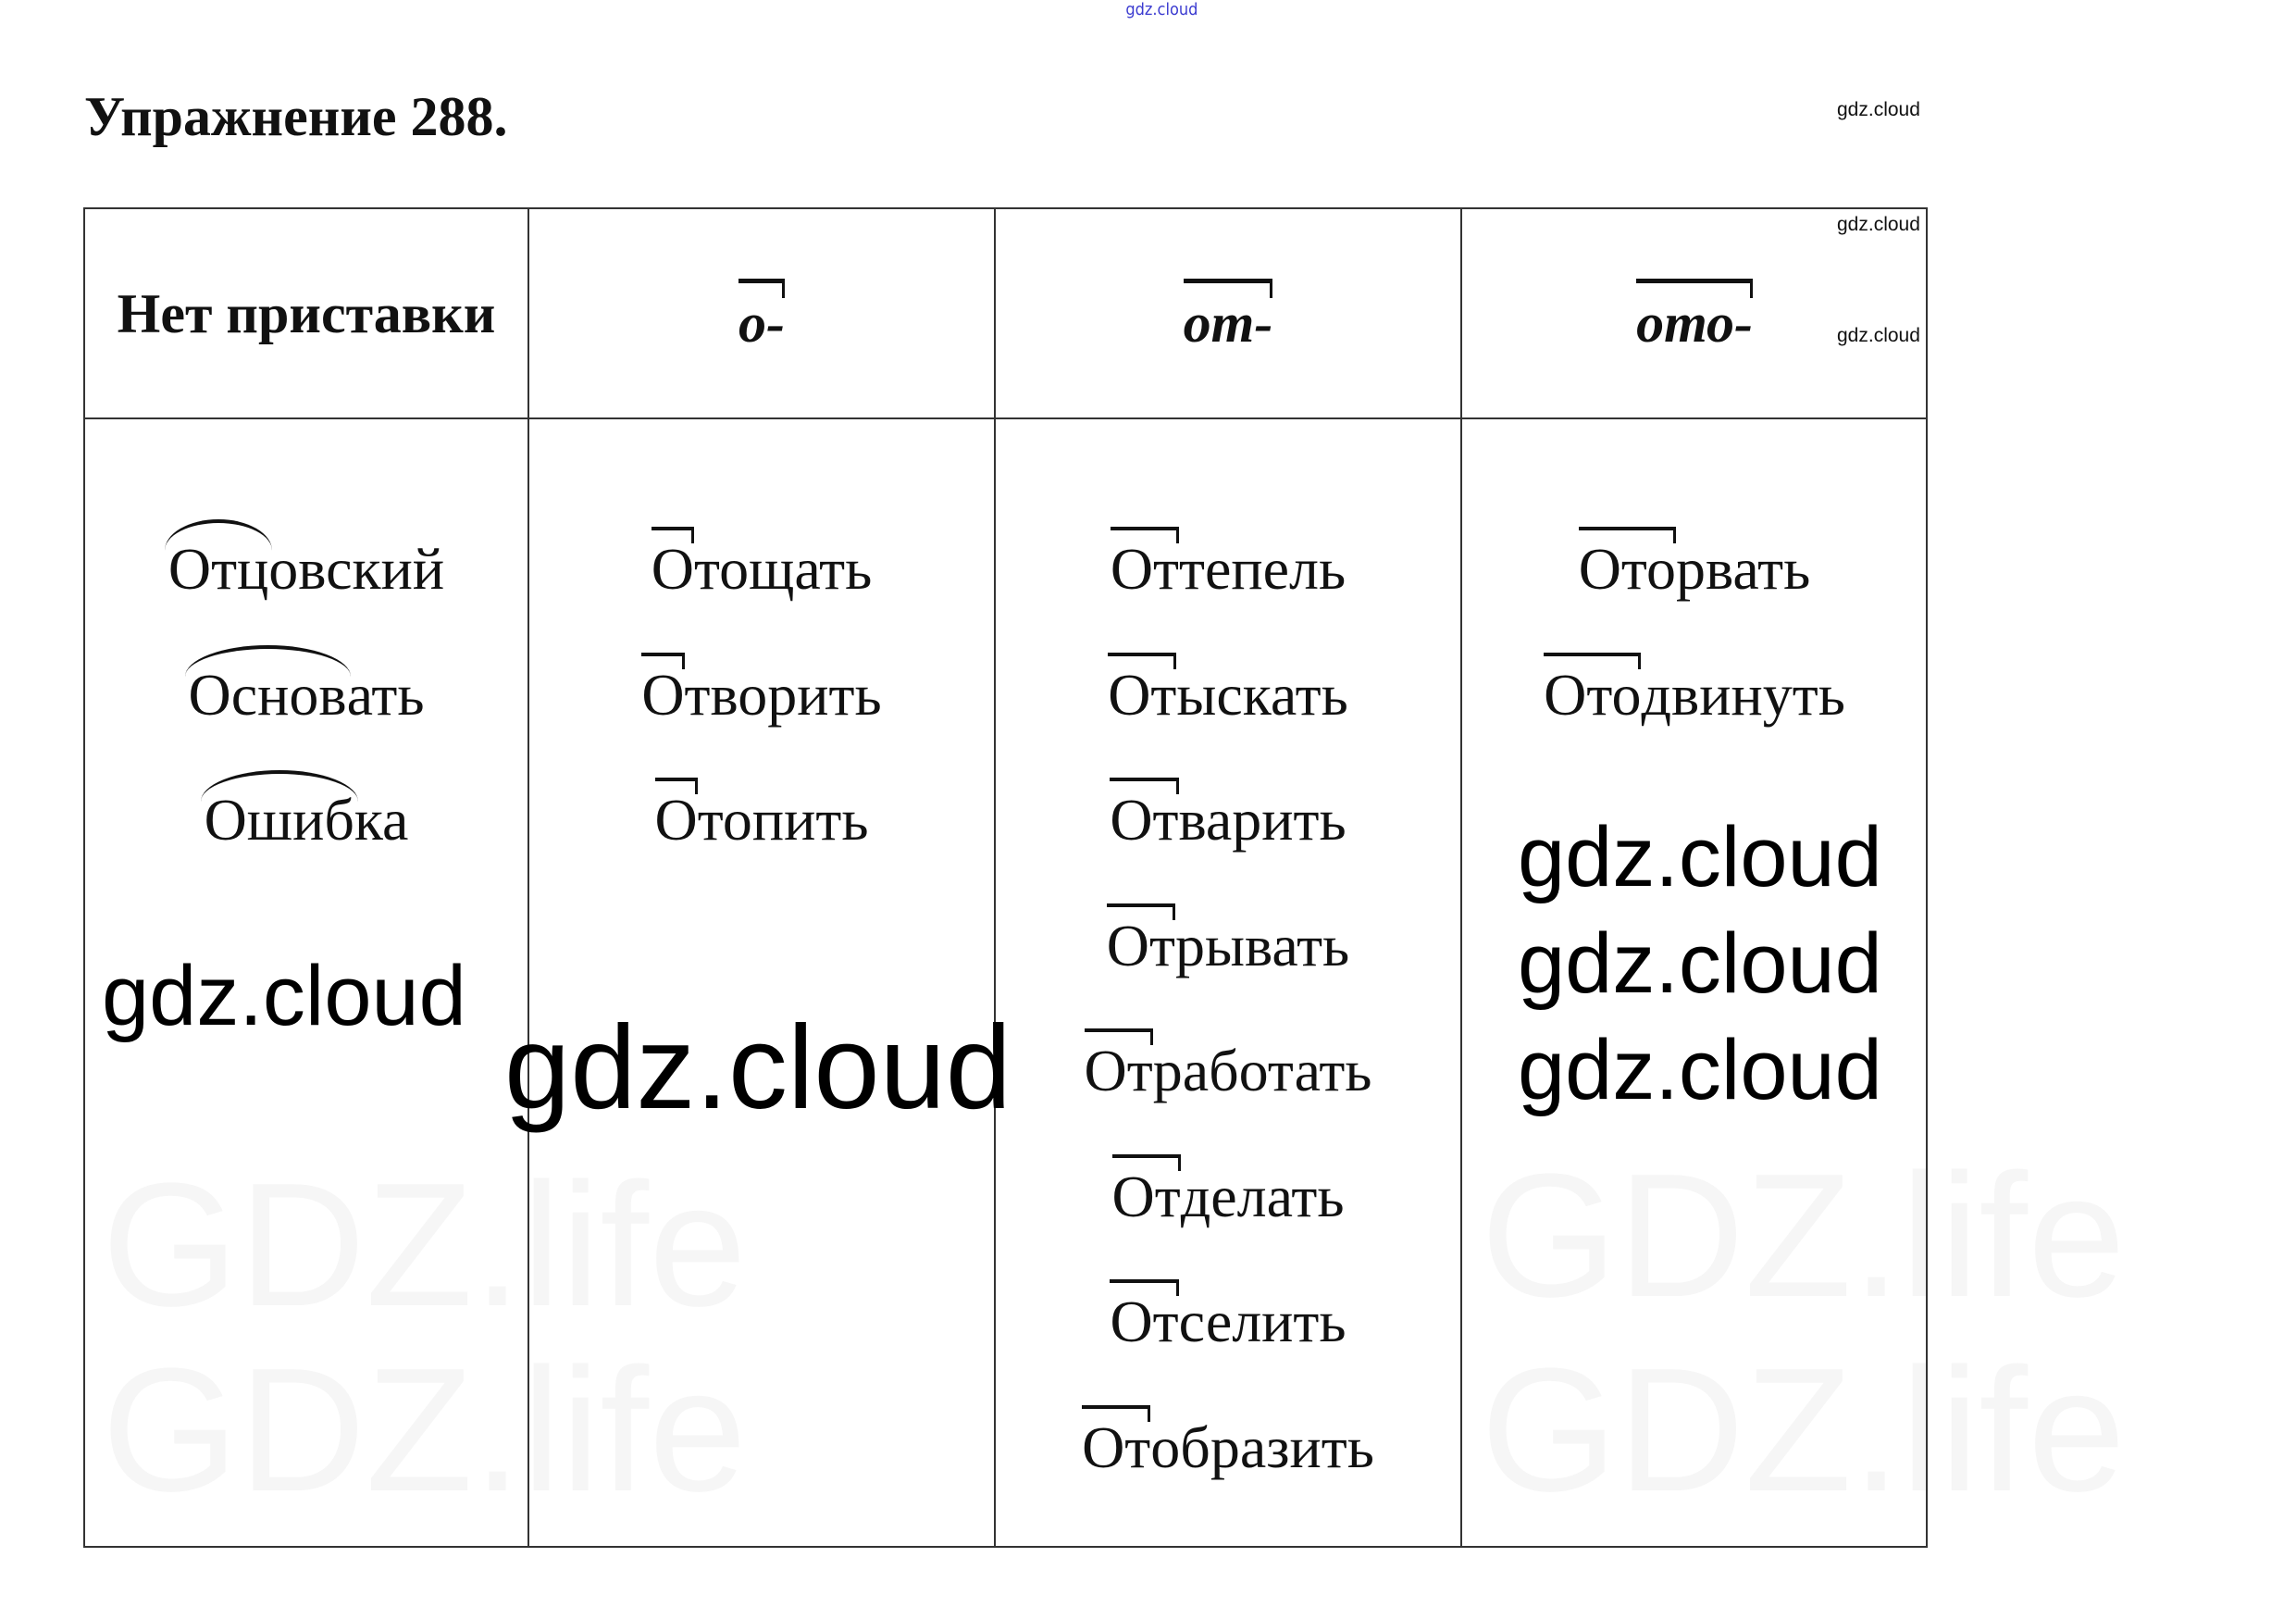  I want to click on word-rest: рвать, so click(1743, 569).